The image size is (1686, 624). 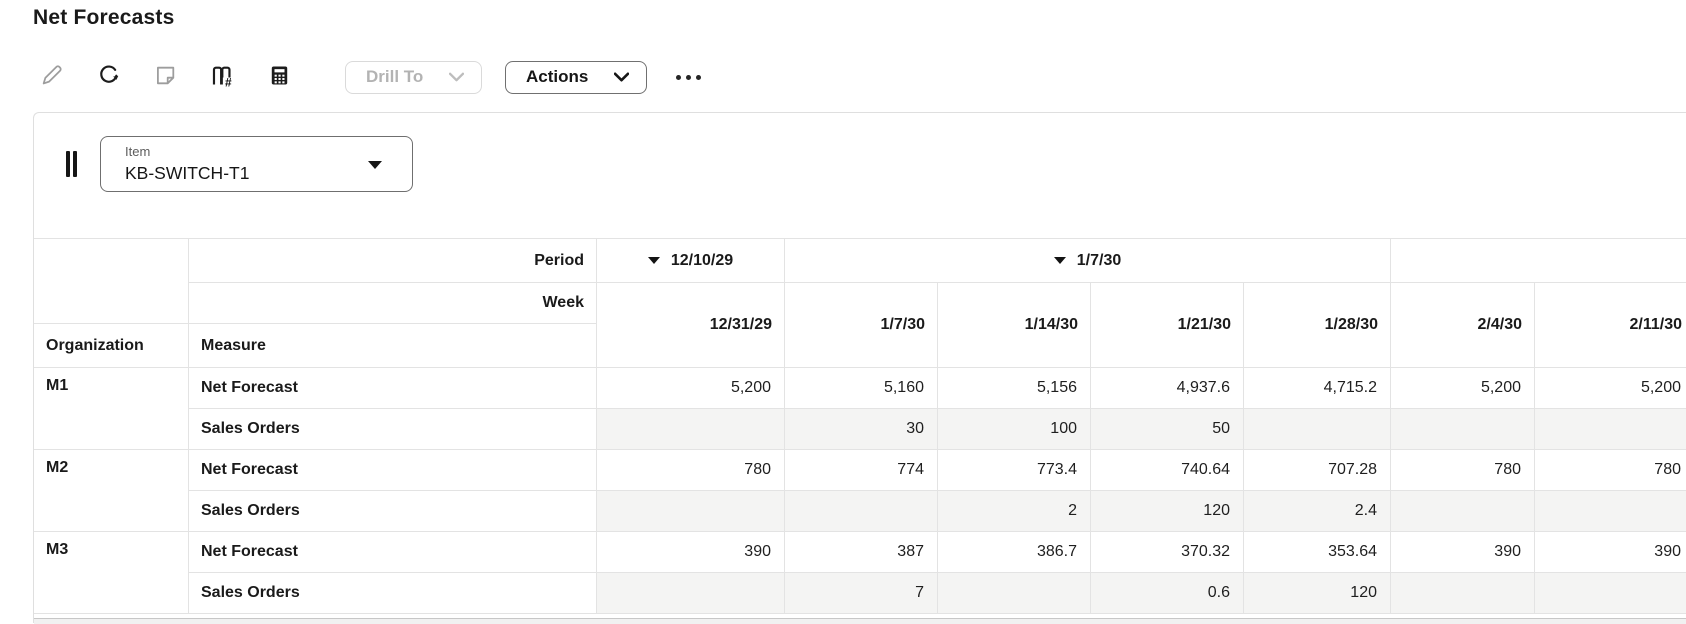 What do you see at coordinates (1365, 510) in the screenshot?
I see `value-cell-text: 2.4` at bounding box center [1365, 510].